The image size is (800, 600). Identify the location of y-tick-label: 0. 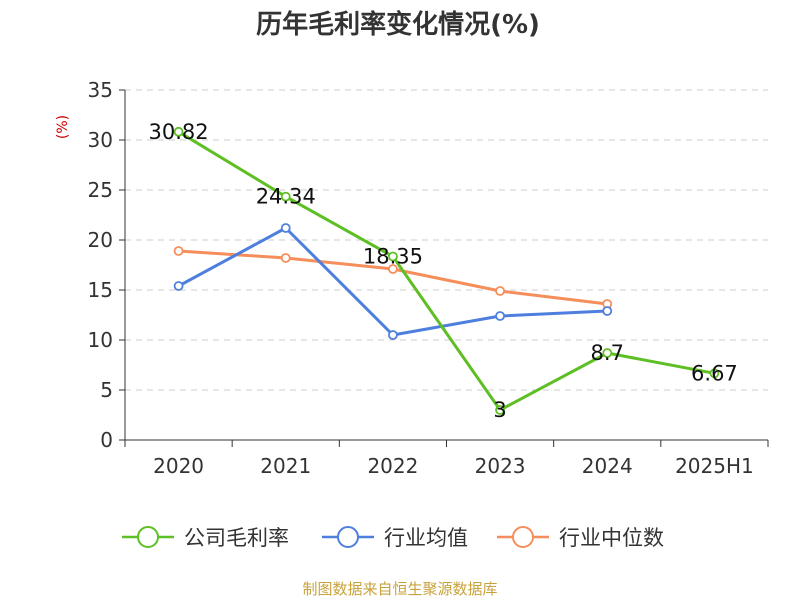
(106, 440).